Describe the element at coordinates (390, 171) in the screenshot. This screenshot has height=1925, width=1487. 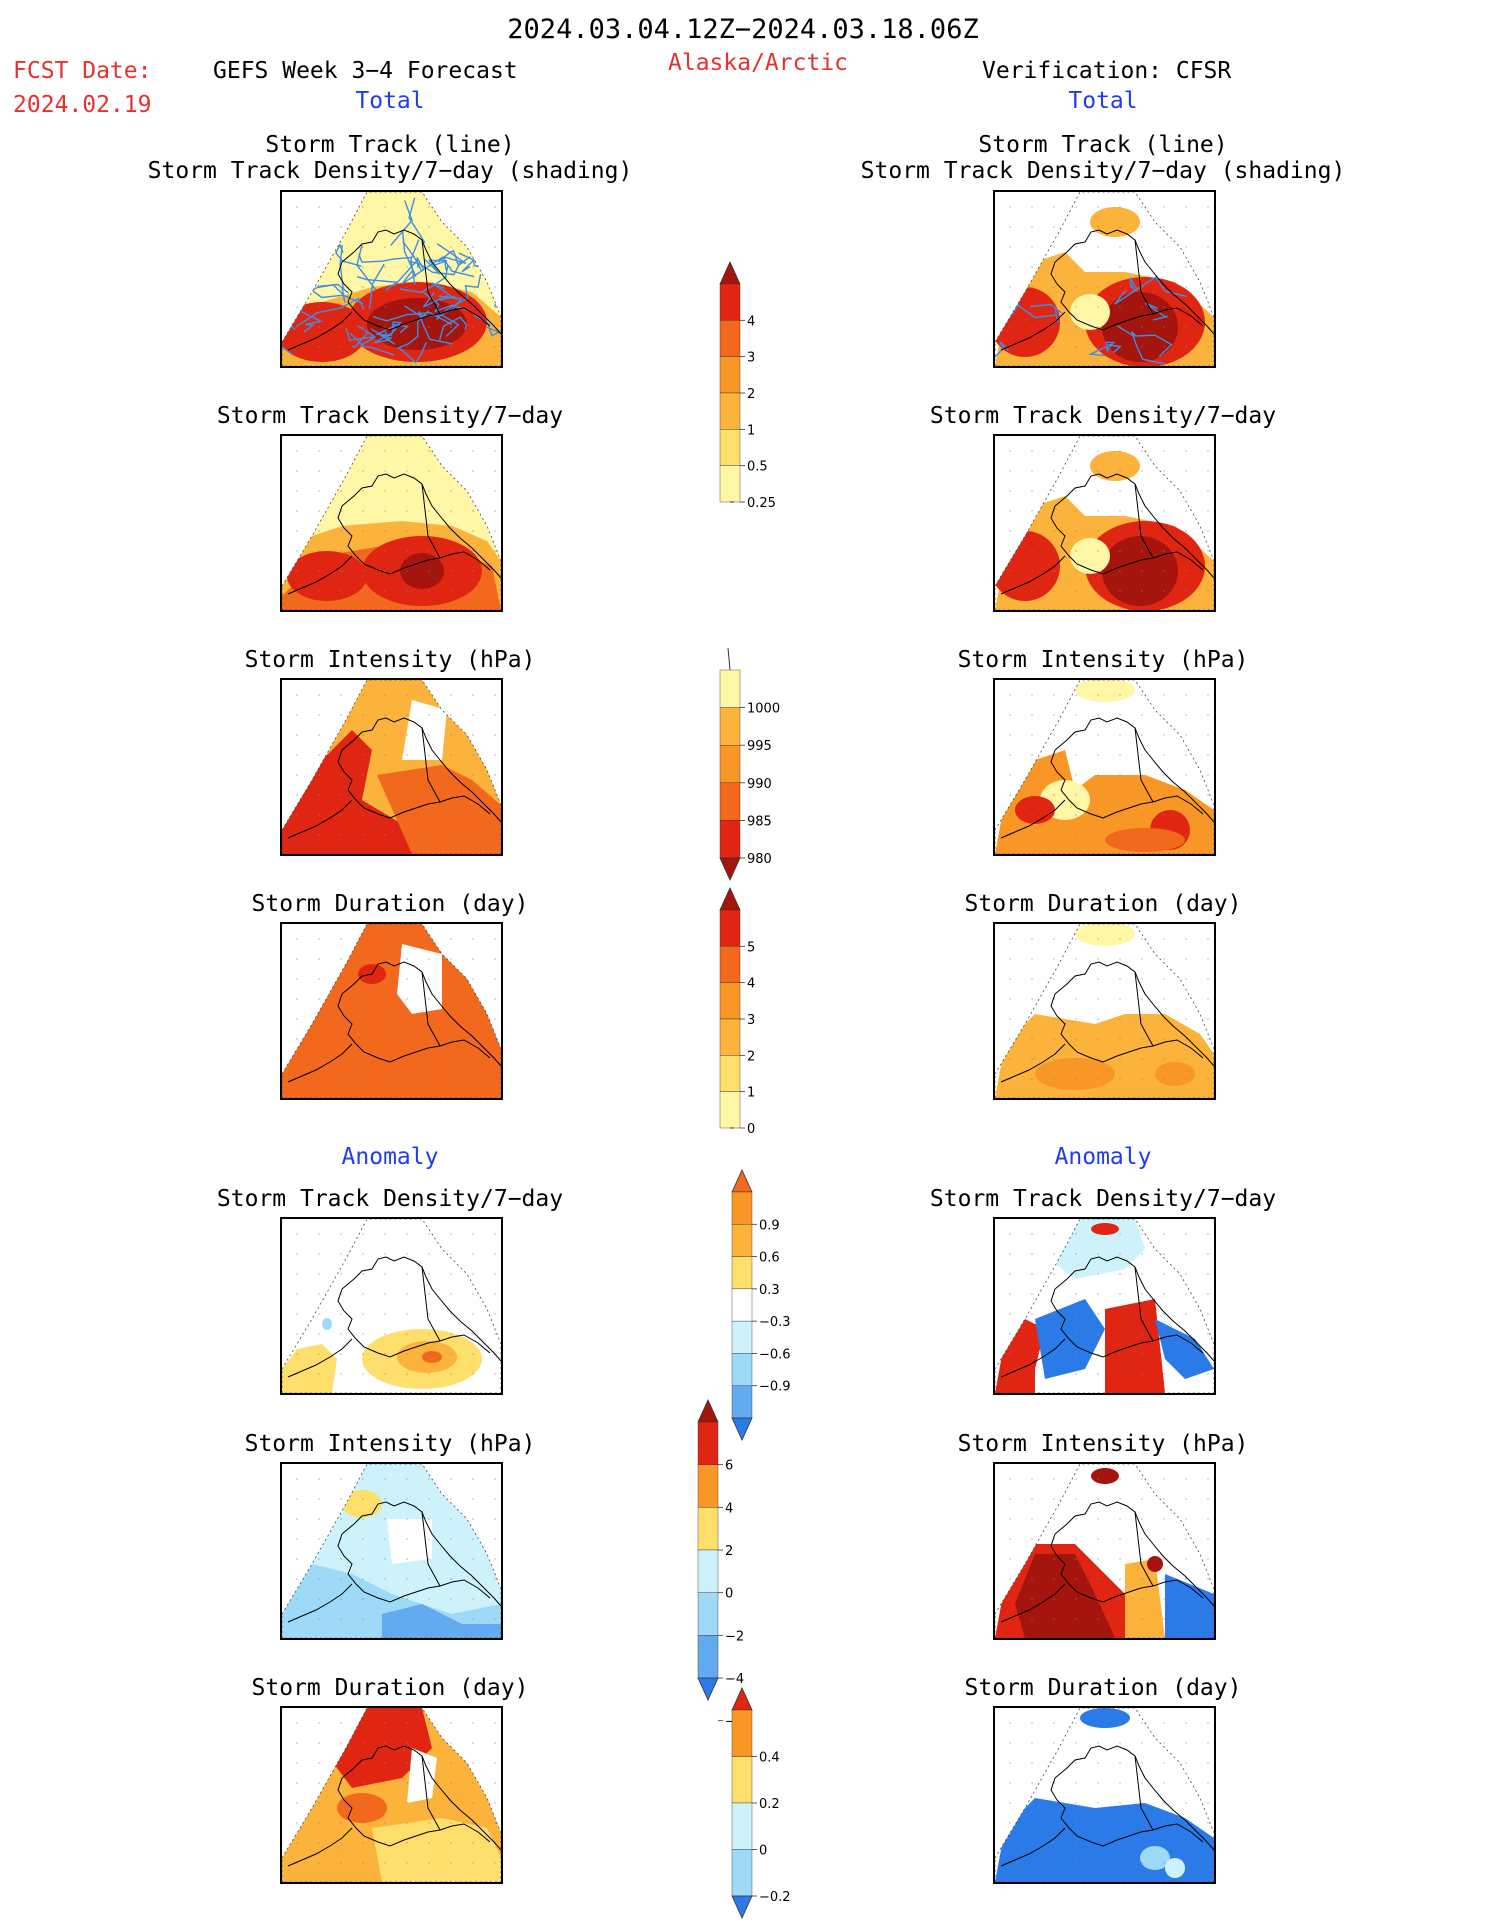
I see `title-track-shading-left: Storm Track Density/7−day (shading)` at that location.